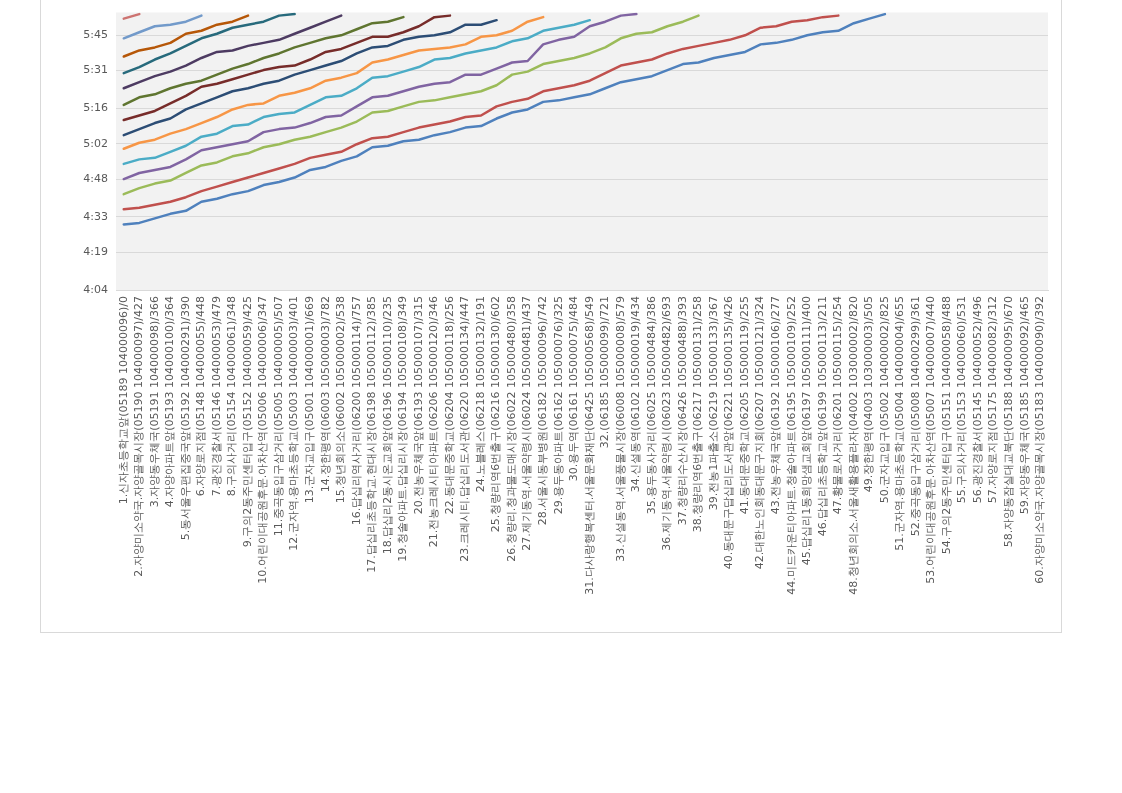  Describe the element at coordinates (1040, 440) in the screenshot. I see `x-tick-label: 60.자양미소약국.자양골목시장(05183 104000090)/392` at that location.